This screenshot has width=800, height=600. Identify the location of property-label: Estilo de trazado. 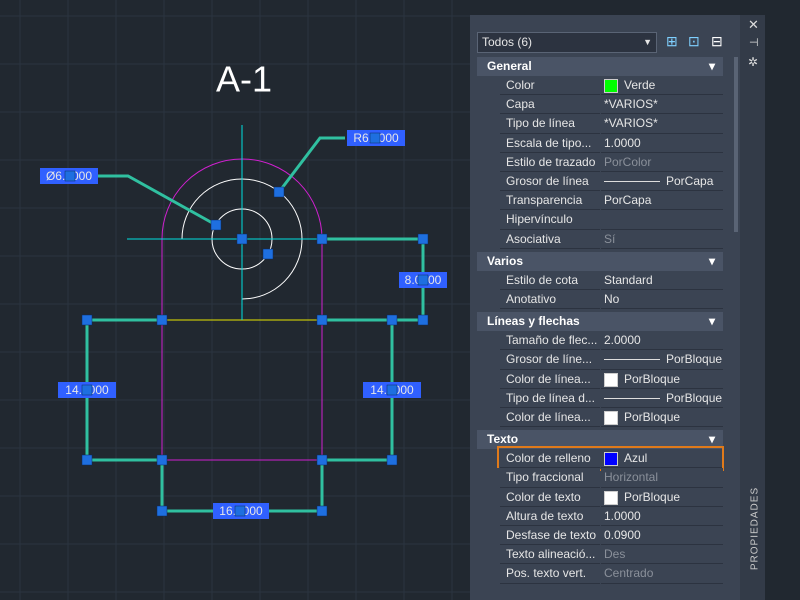
(550, 162).